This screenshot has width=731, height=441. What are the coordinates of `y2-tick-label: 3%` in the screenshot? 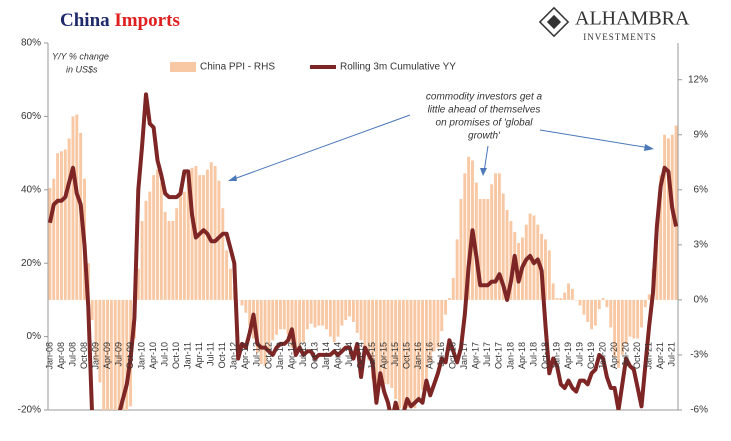 It's located at (701, 244).